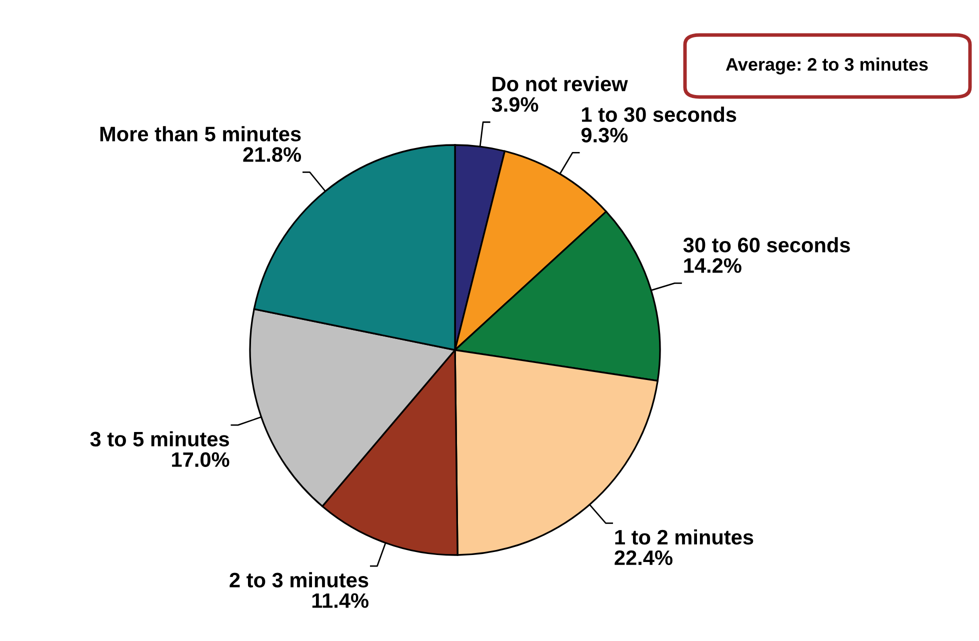 This screenshot has height=641, width=979. What do you see at coordinates (604, 135) in the screenshot?
I see `data-label: 9.3%` at bounding box center [604, 135].